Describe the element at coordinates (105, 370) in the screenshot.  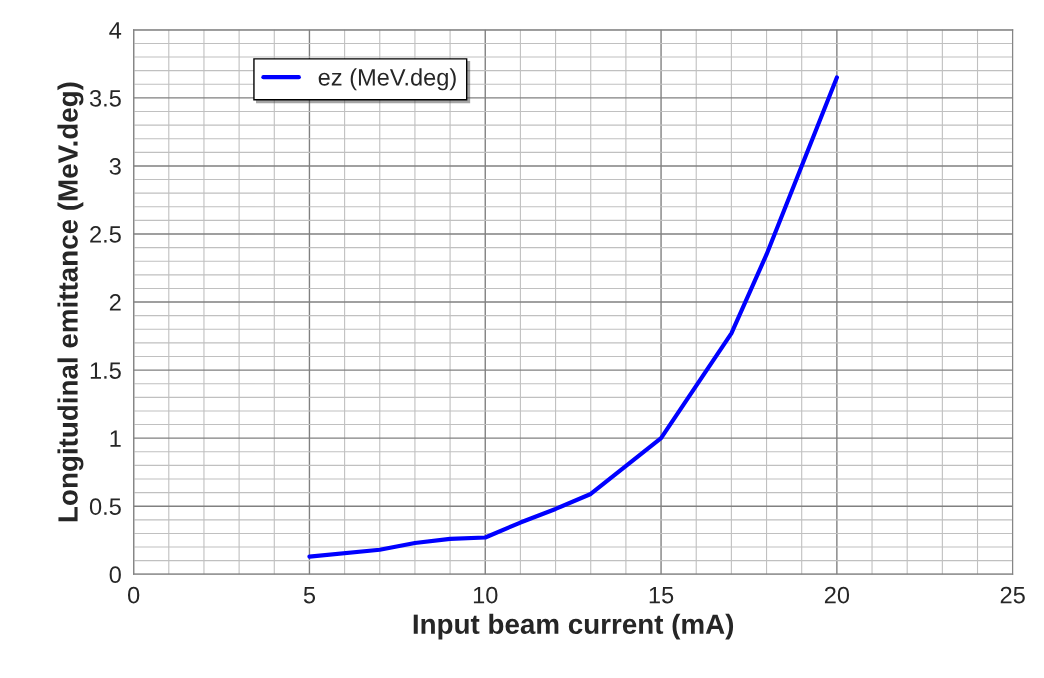
I see `y-tick-label: 1.5` at that location.